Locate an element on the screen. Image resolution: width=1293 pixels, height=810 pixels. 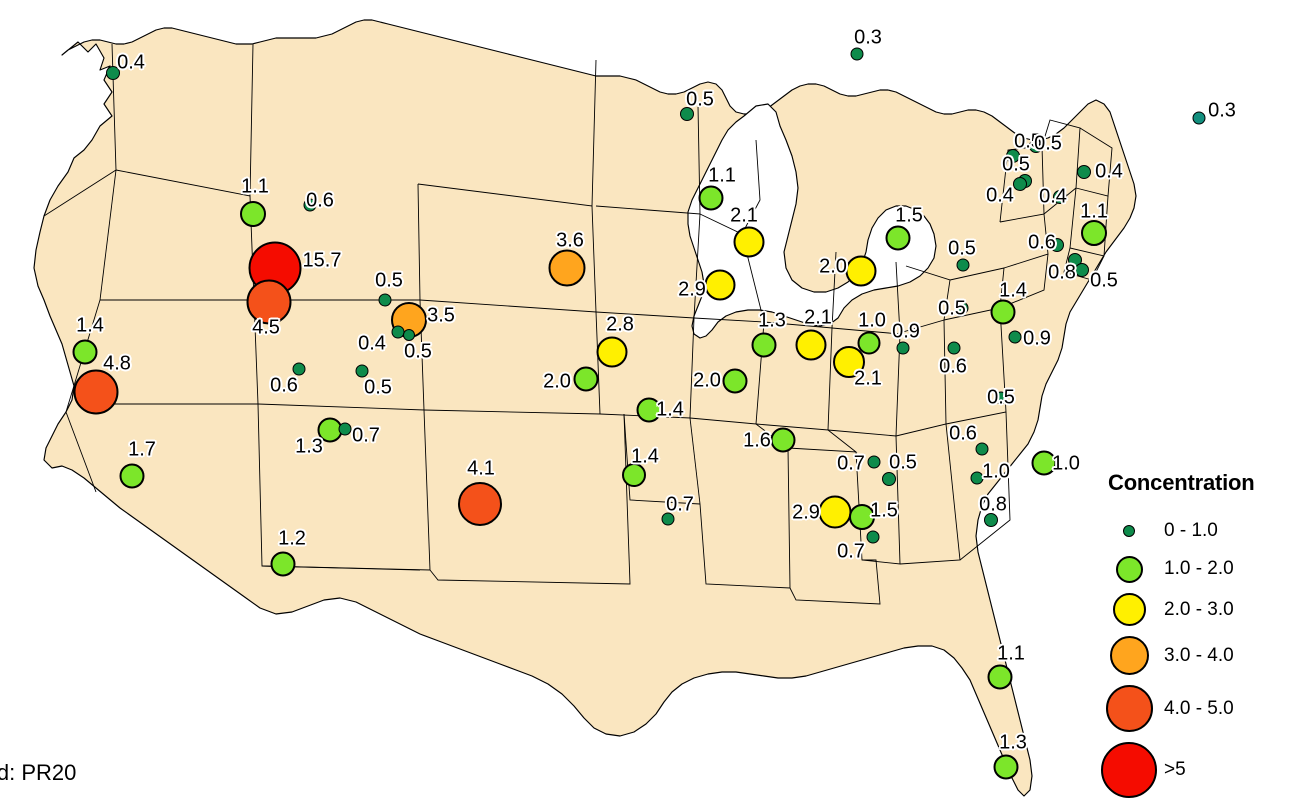
data-point-label: 4.8 is located at coordinates (117, 363).